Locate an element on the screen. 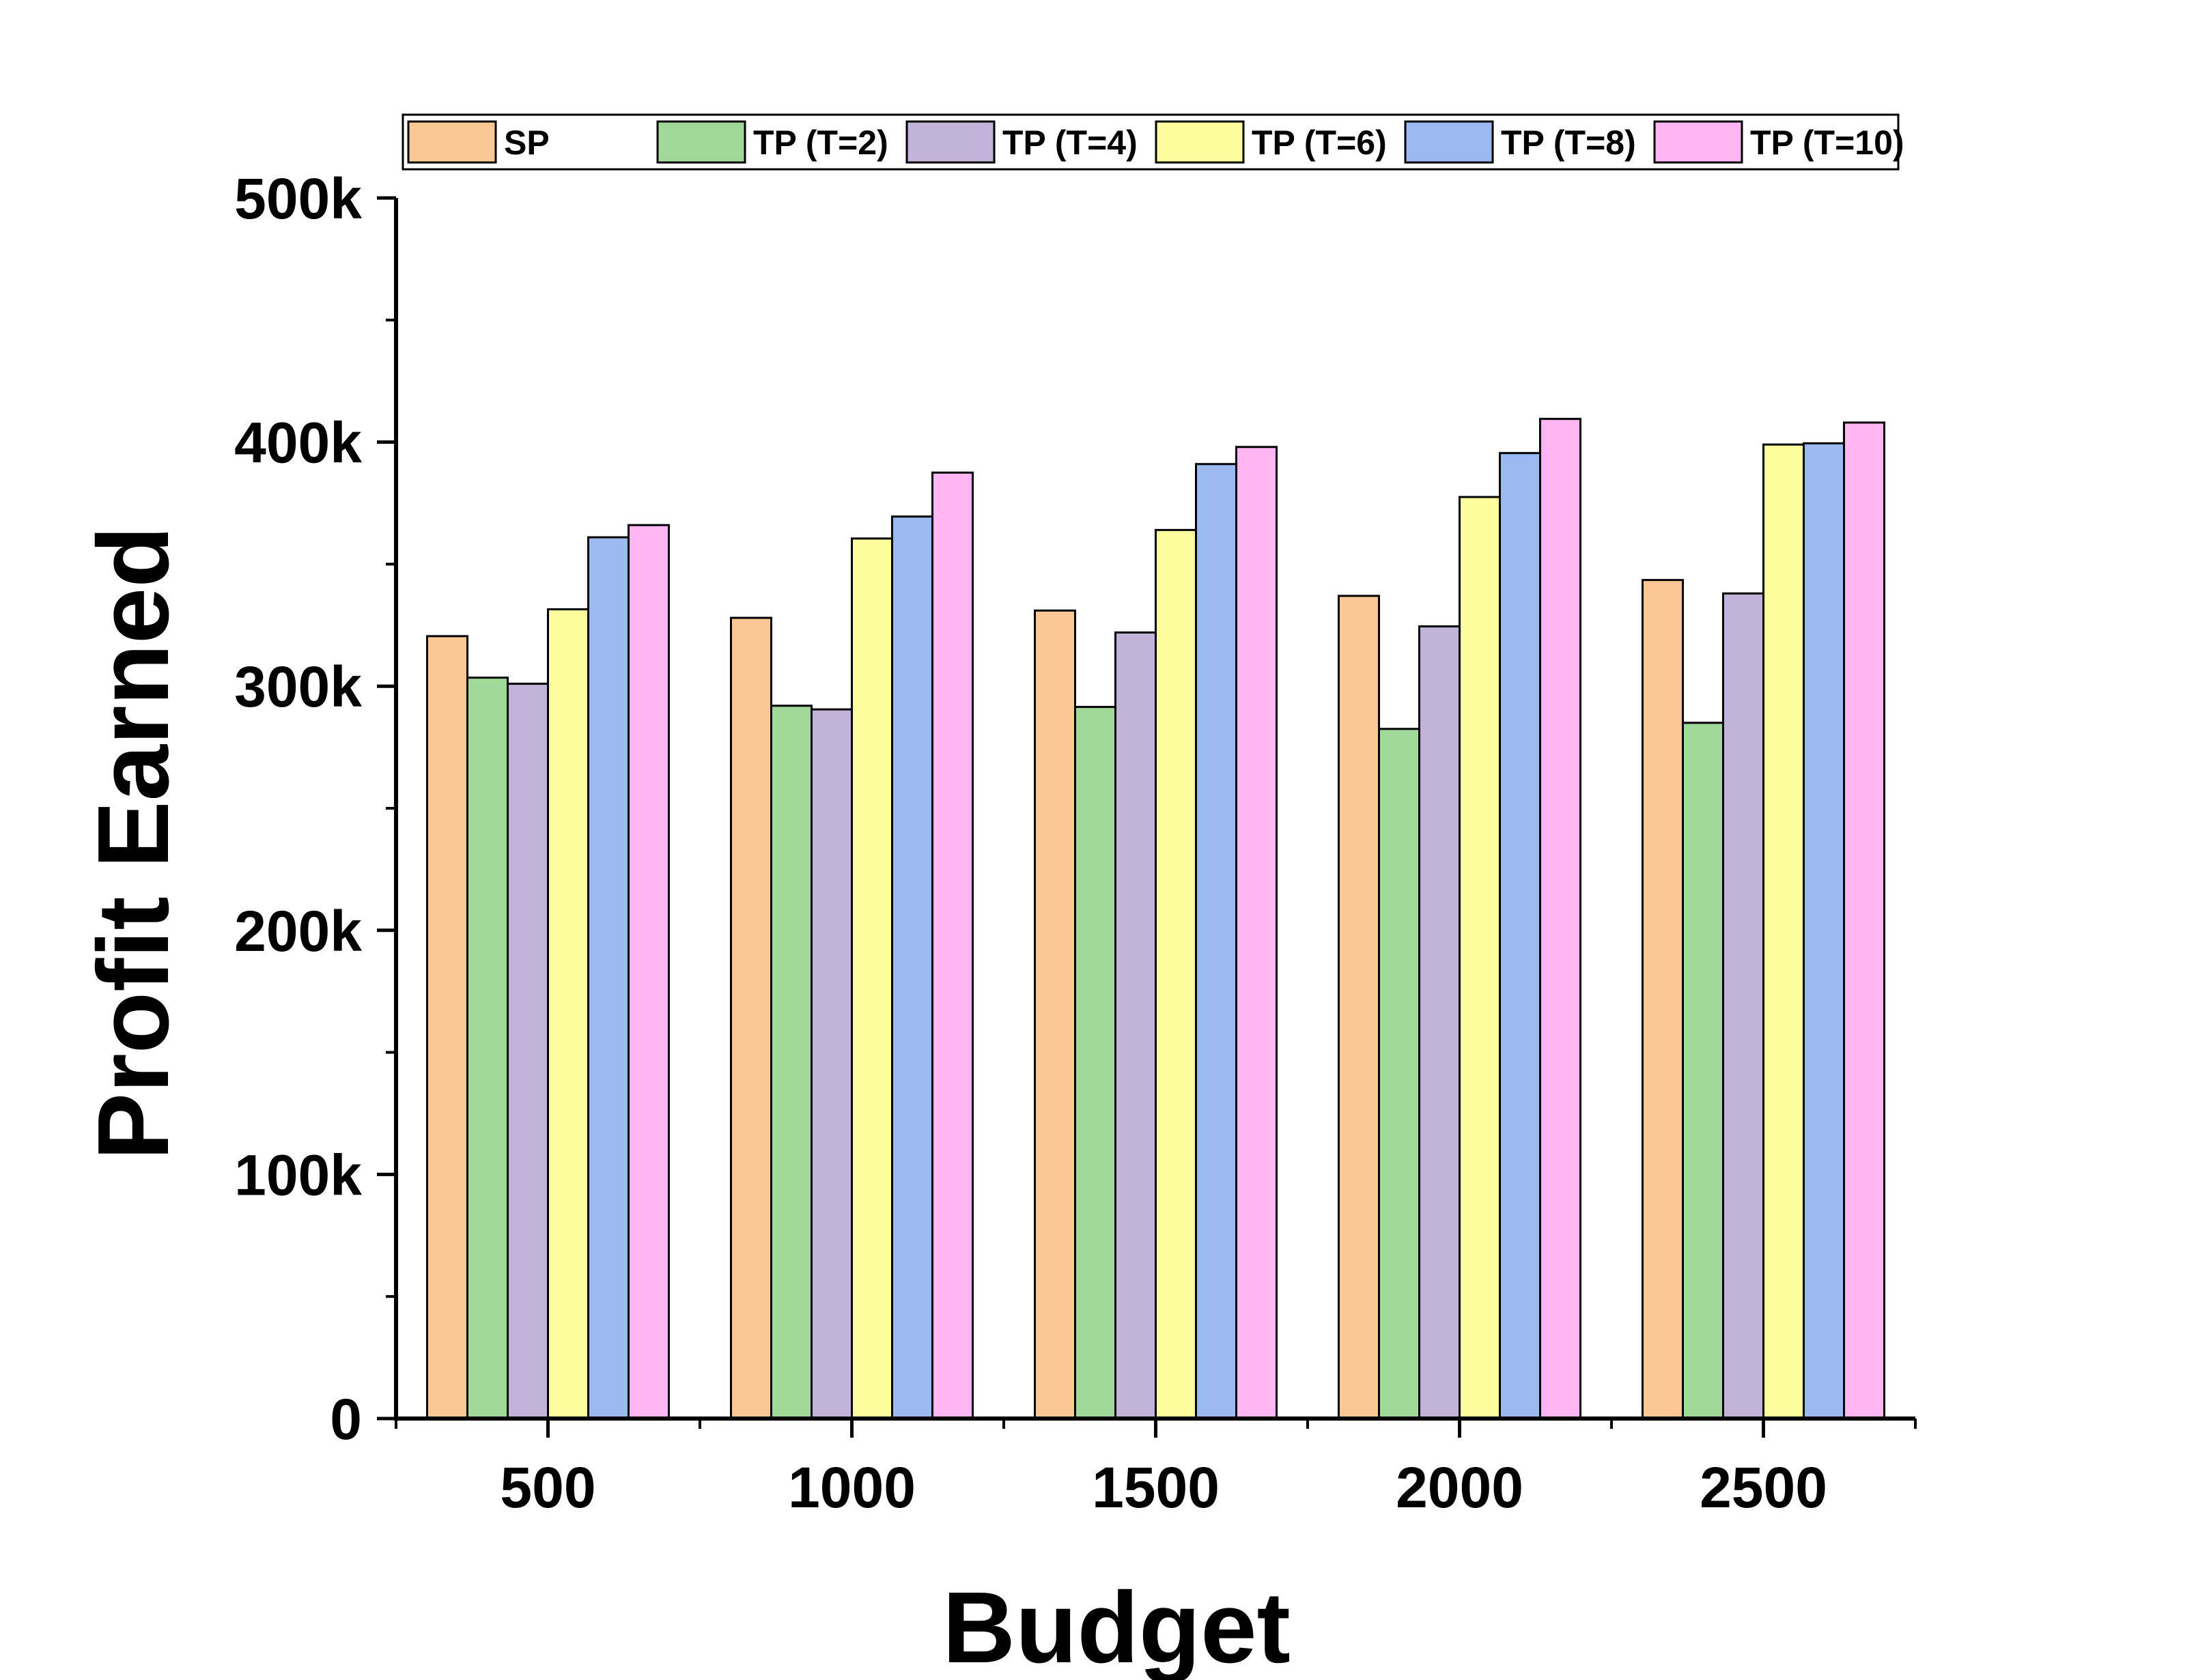  y-tick-label: 200k is located at coordinates (298, 931).